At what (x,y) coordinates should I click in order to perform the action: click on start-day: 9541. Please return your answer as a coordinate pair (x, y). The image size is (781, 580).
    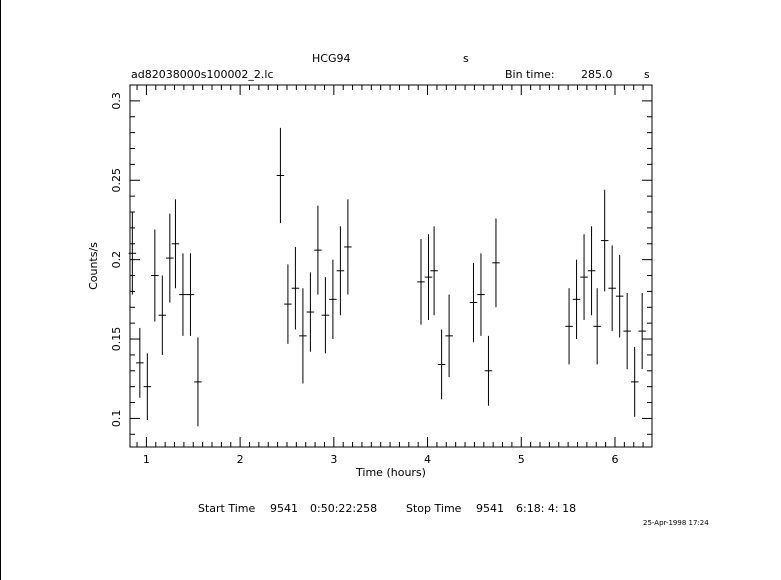
    Looking at the image, I should click on (284, 508).